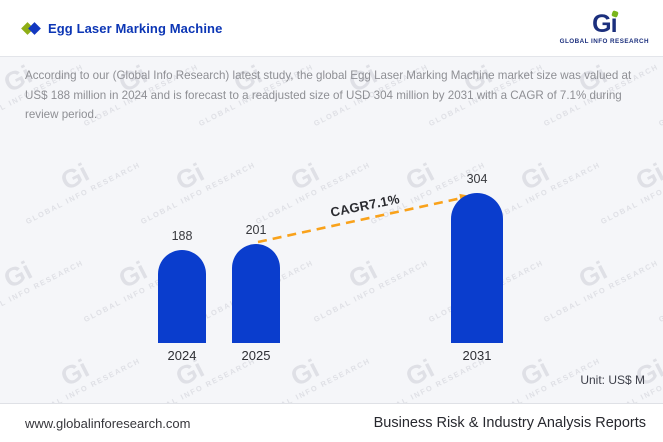  Describe the element at coordinates (612, 380) in the screenshot. I see `unit-label: Unit: US$ M` at that location.